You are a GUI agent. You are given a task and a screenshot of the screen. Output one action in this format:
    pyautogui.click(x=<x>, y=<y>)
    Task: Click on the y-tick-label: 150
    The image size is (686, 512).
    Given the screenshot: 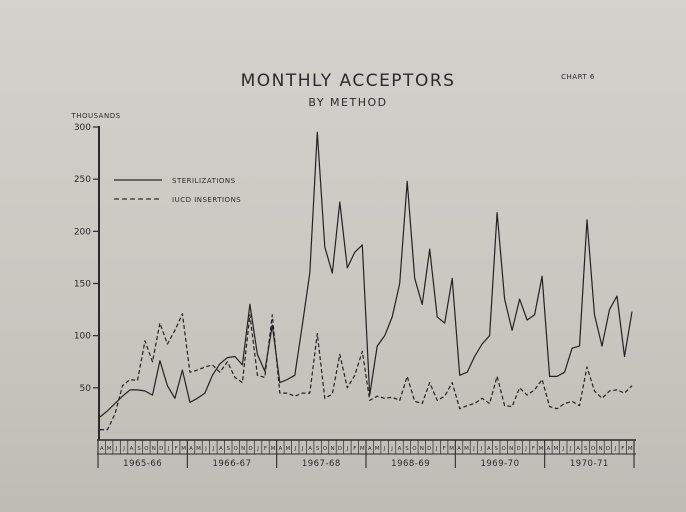 What is the action you would take?
    pyautogui.click(x=82, y=285)
    